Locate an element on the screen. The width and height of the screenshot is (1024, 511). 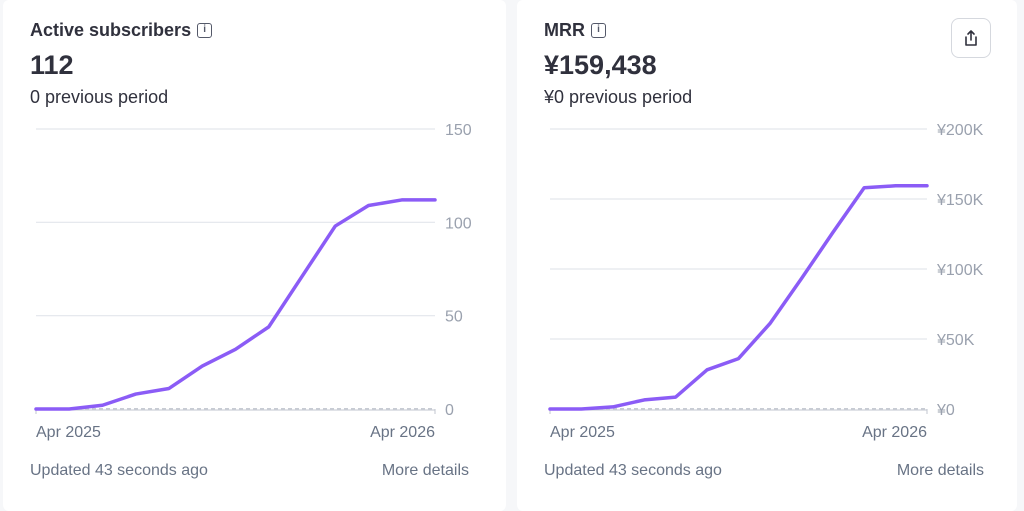
y-tick-label: 0 is located at coordinates (449, 410).